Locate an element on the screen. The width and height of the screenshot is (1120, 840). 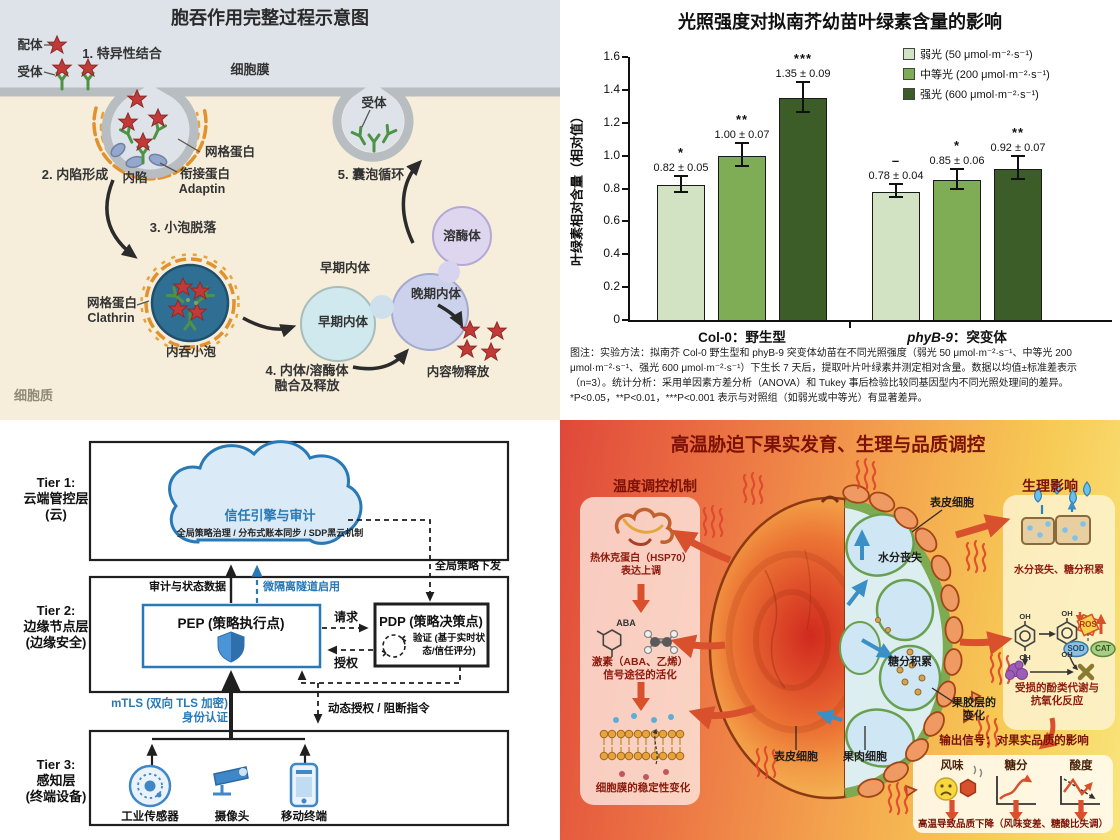
mtls-label-line1: mTLS (双向 TLS 加密) is located at coordinates (169, 704).